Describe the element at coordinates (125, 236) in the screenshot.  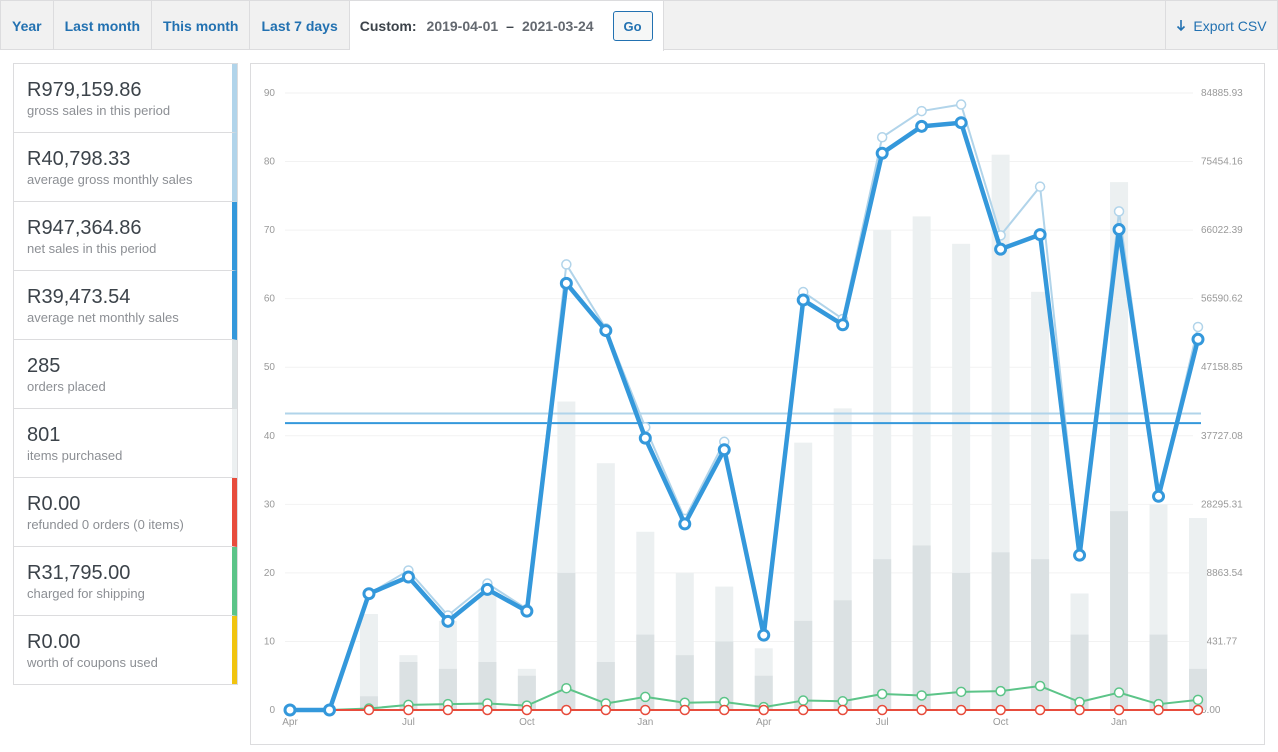
I see `legend-net-sales: R947,364.86 net sales in this period` at that location.